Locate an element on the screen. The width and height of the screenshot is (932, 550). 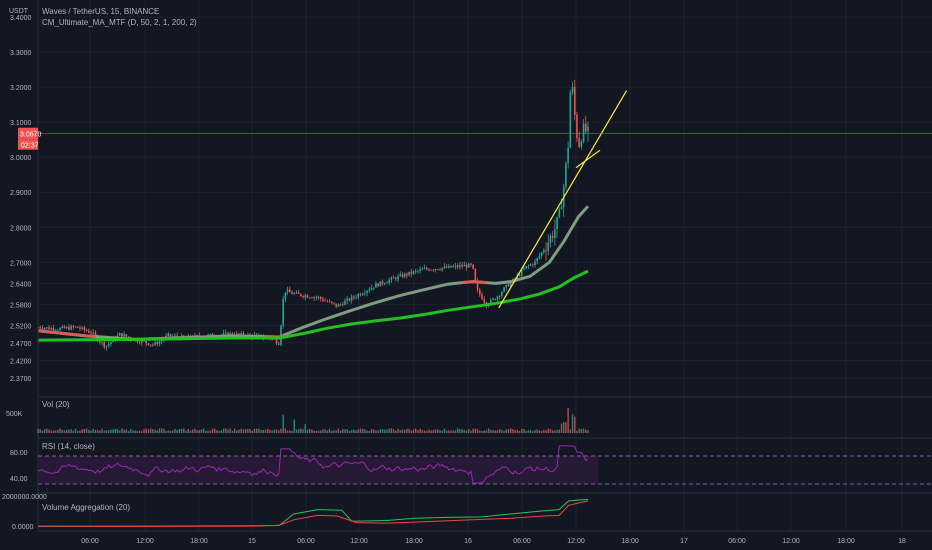
volume-pane is located at coordinates (313, 420).